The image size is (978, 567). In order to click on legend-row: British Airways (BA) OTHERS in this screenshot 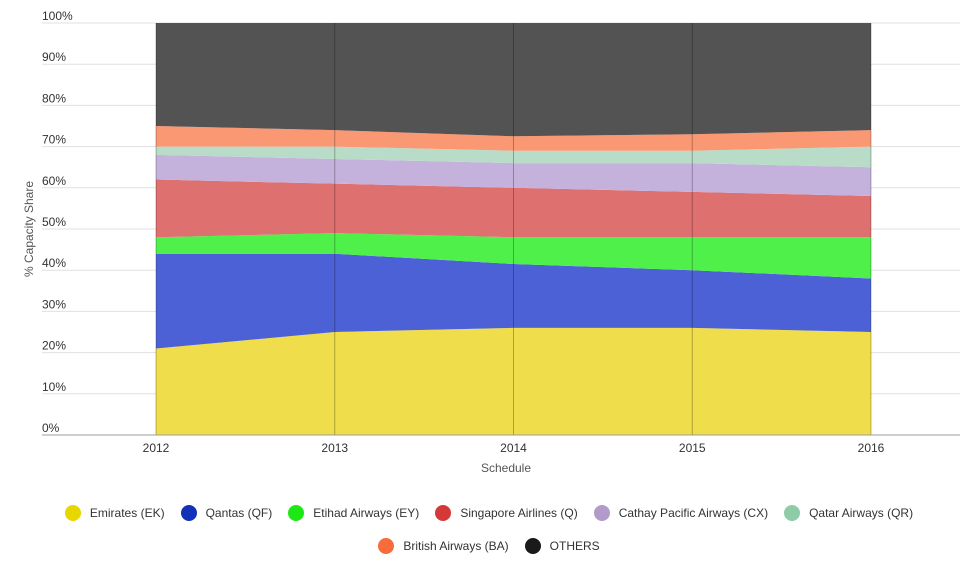, I will do `click(489, 546)`.